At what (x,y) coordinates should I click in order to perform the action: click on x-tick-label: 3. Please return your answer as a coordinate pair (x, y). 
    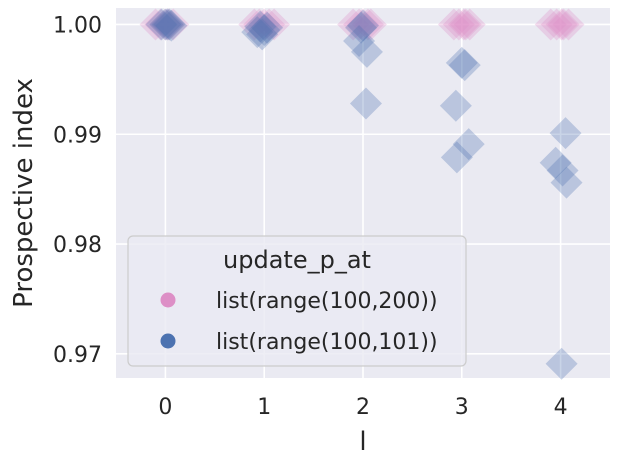
    Looking at the image, I should click on (462, 407).